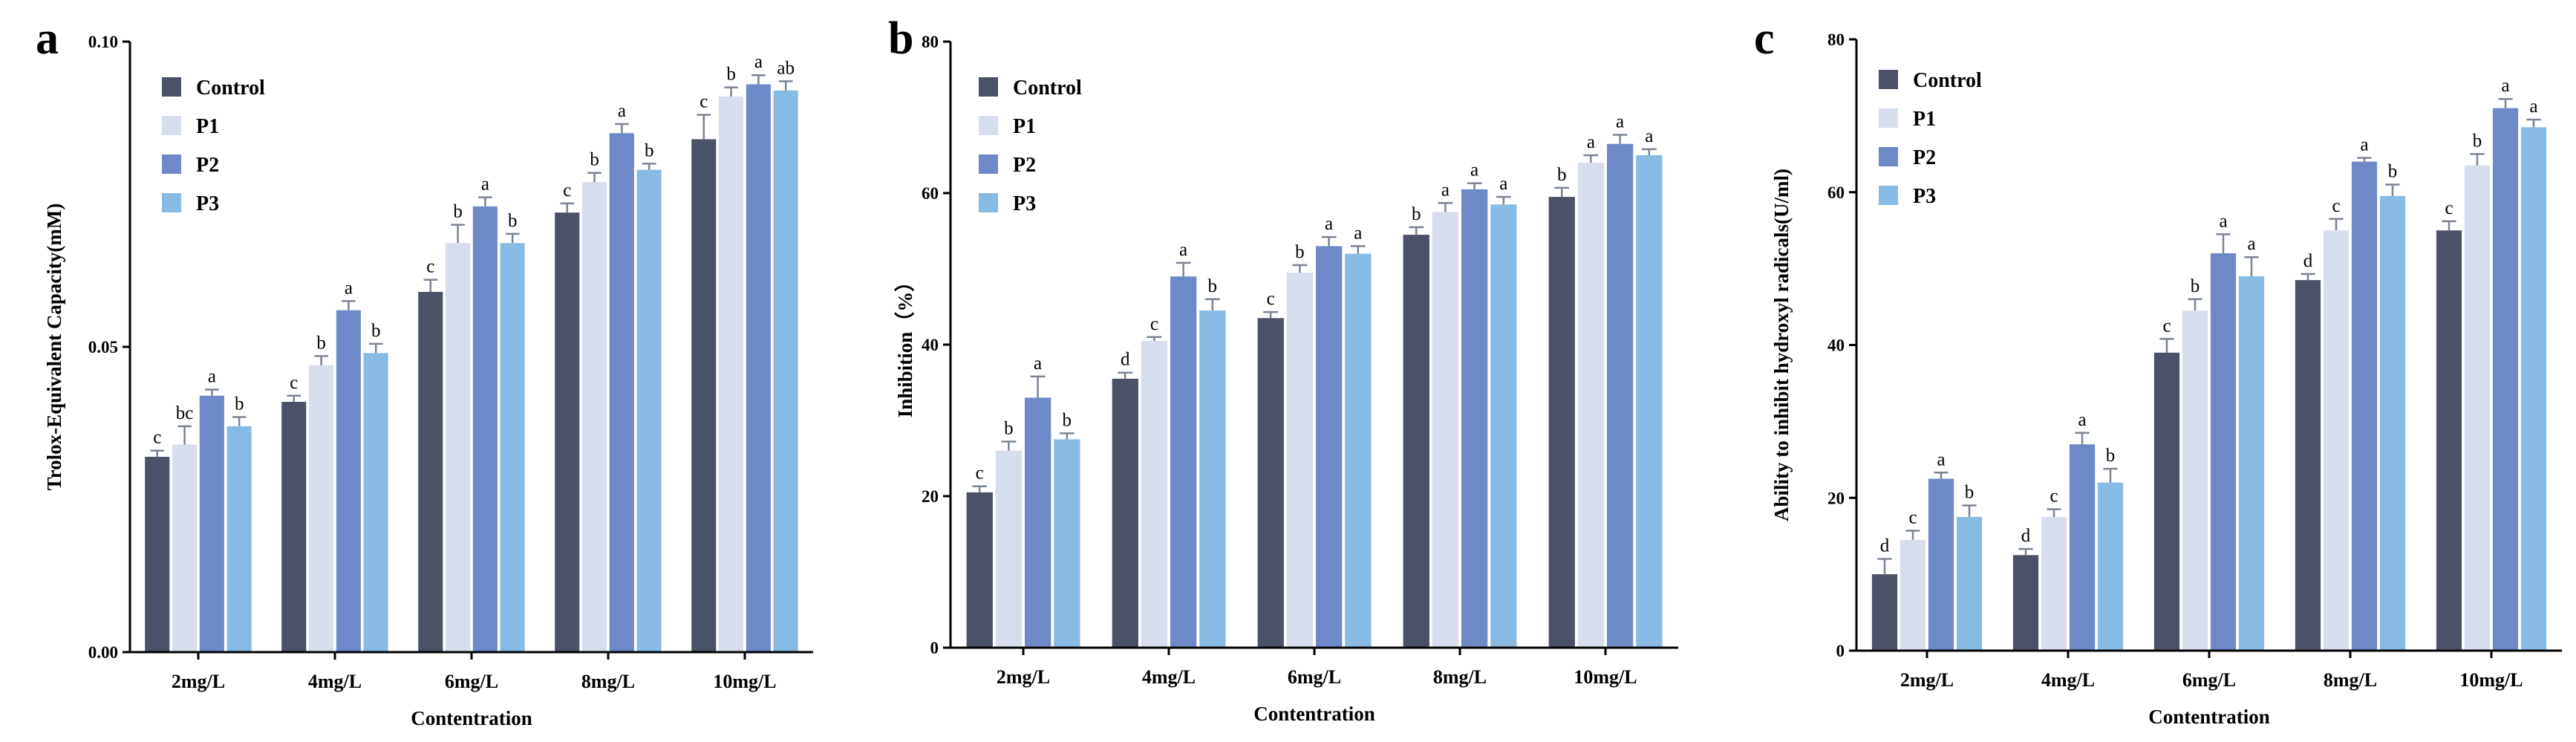  Describe the element at coordinates (376, 331) in the screenshot. I see `significance-label-a-p3-1: b` at that location.